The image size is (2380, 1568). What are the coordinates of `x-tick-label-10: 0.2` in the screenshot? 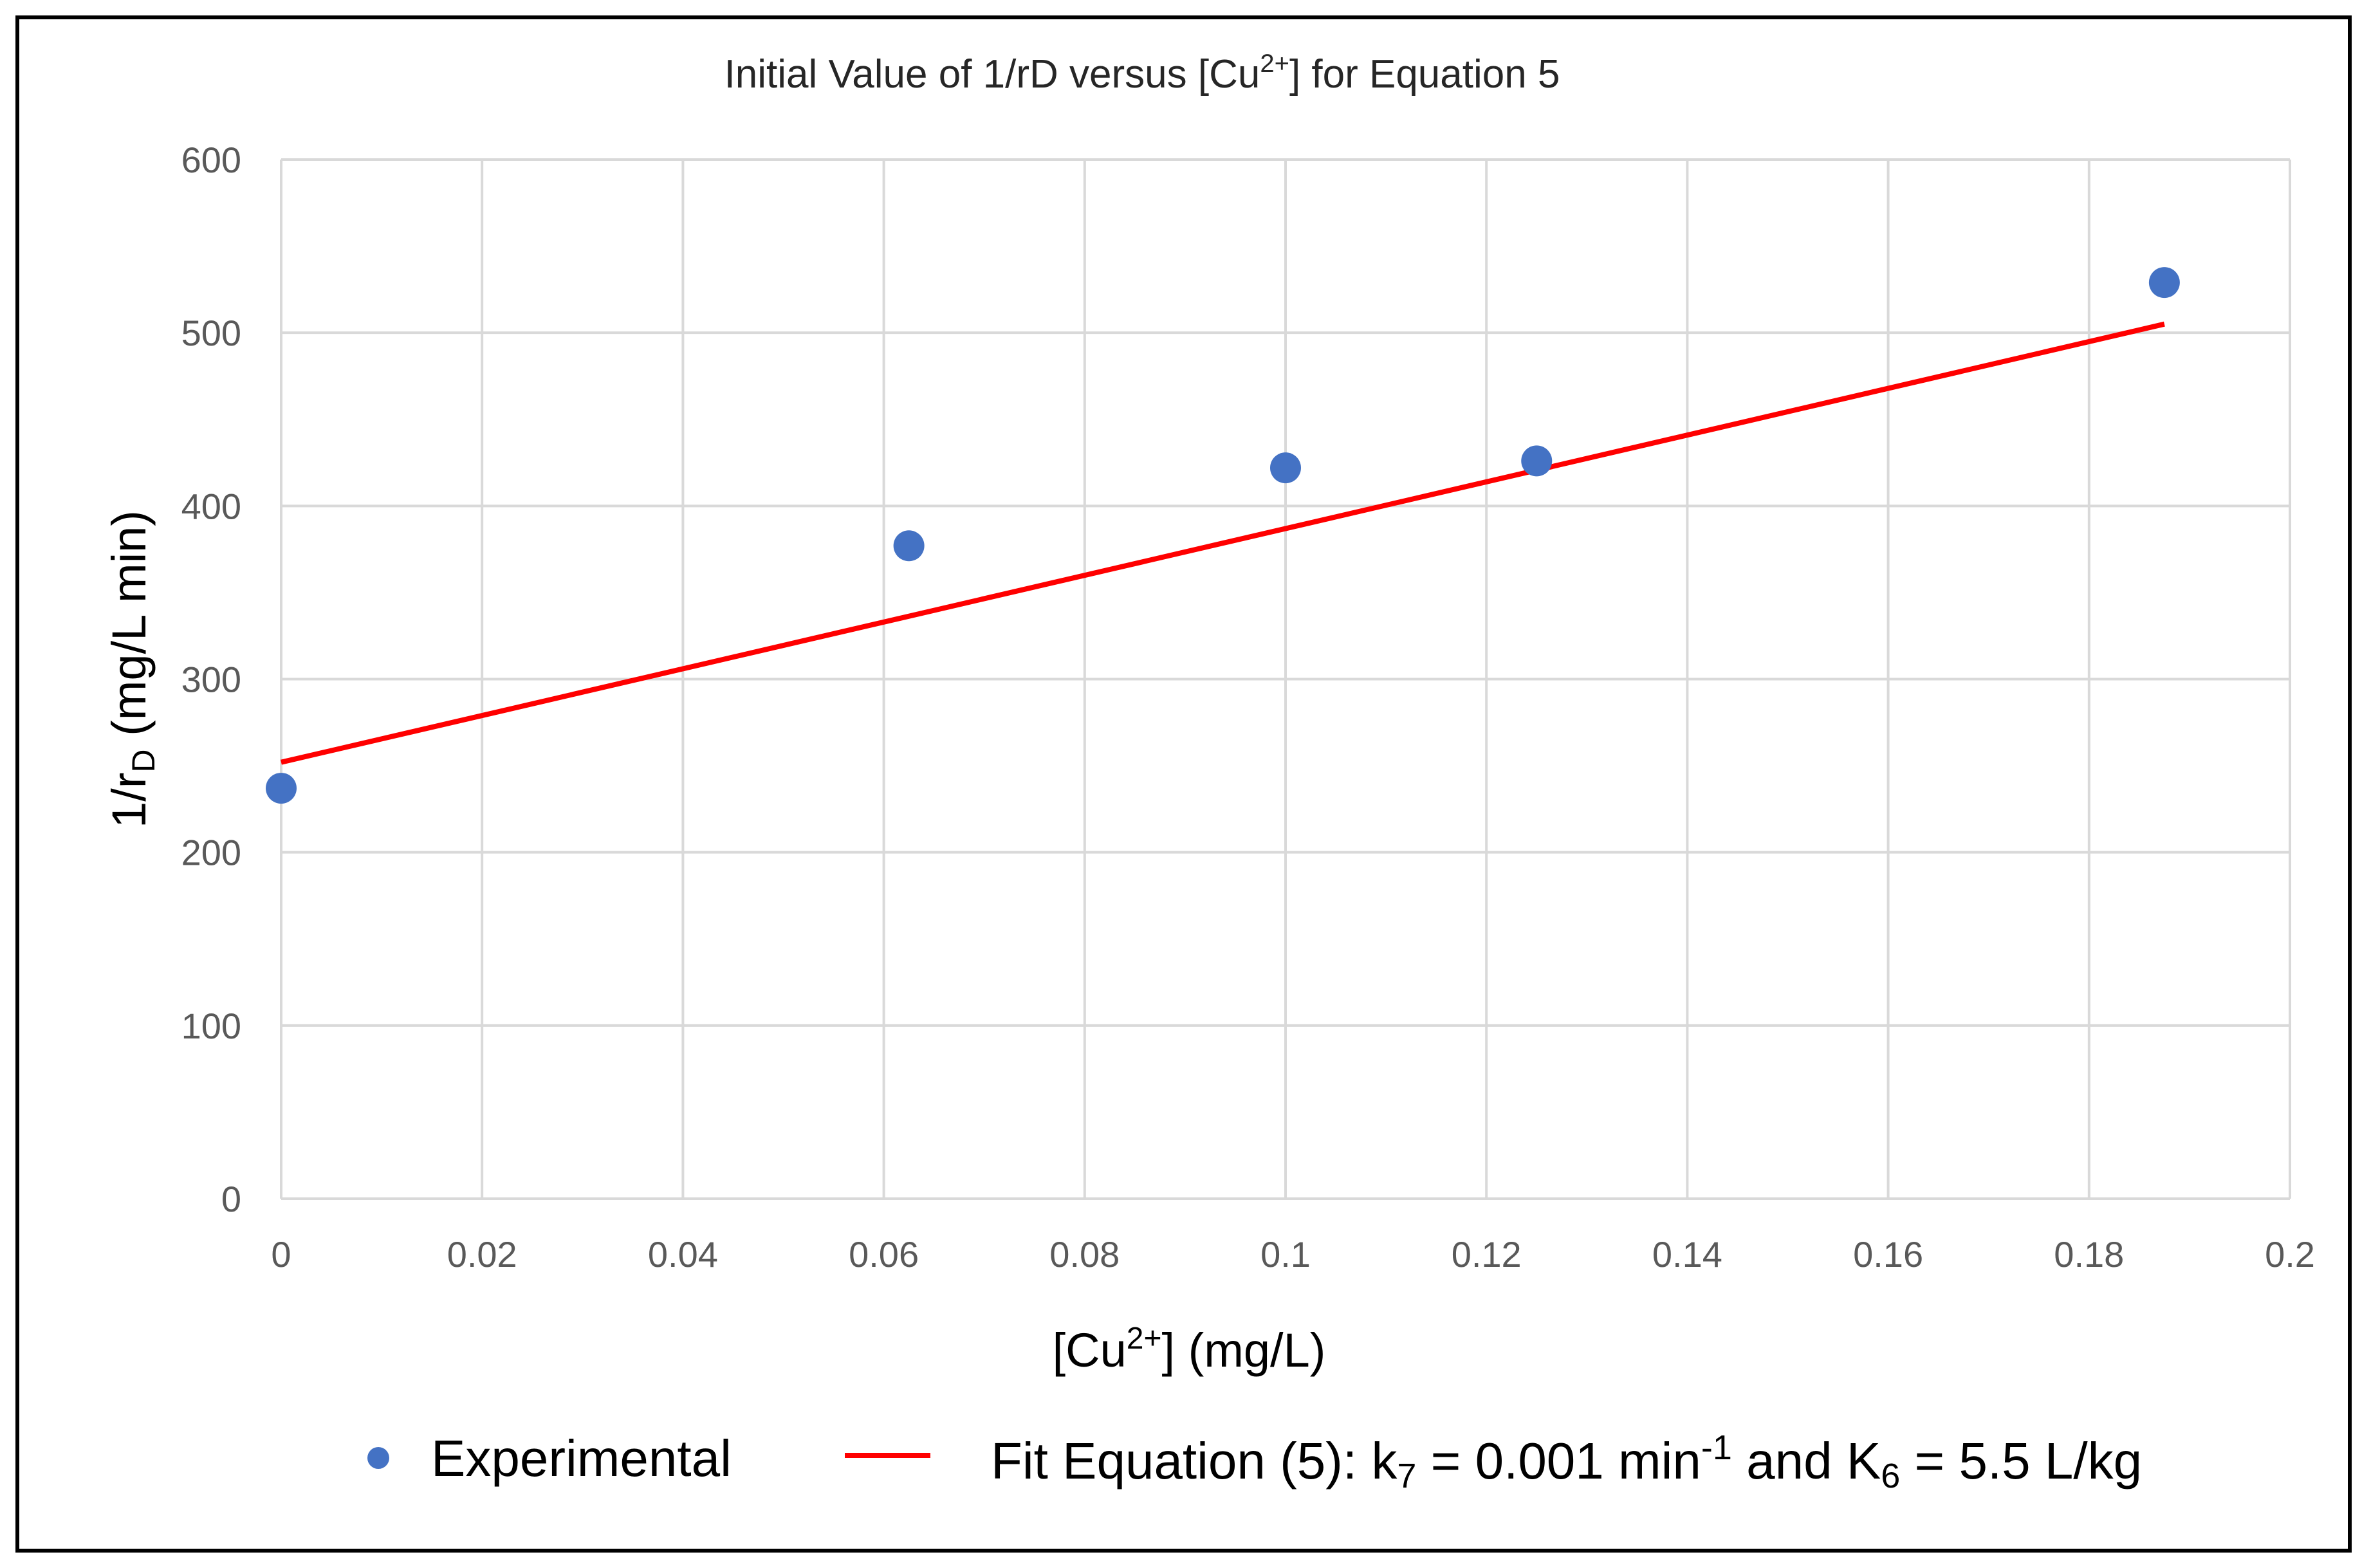 It's located at (2290, 1255).